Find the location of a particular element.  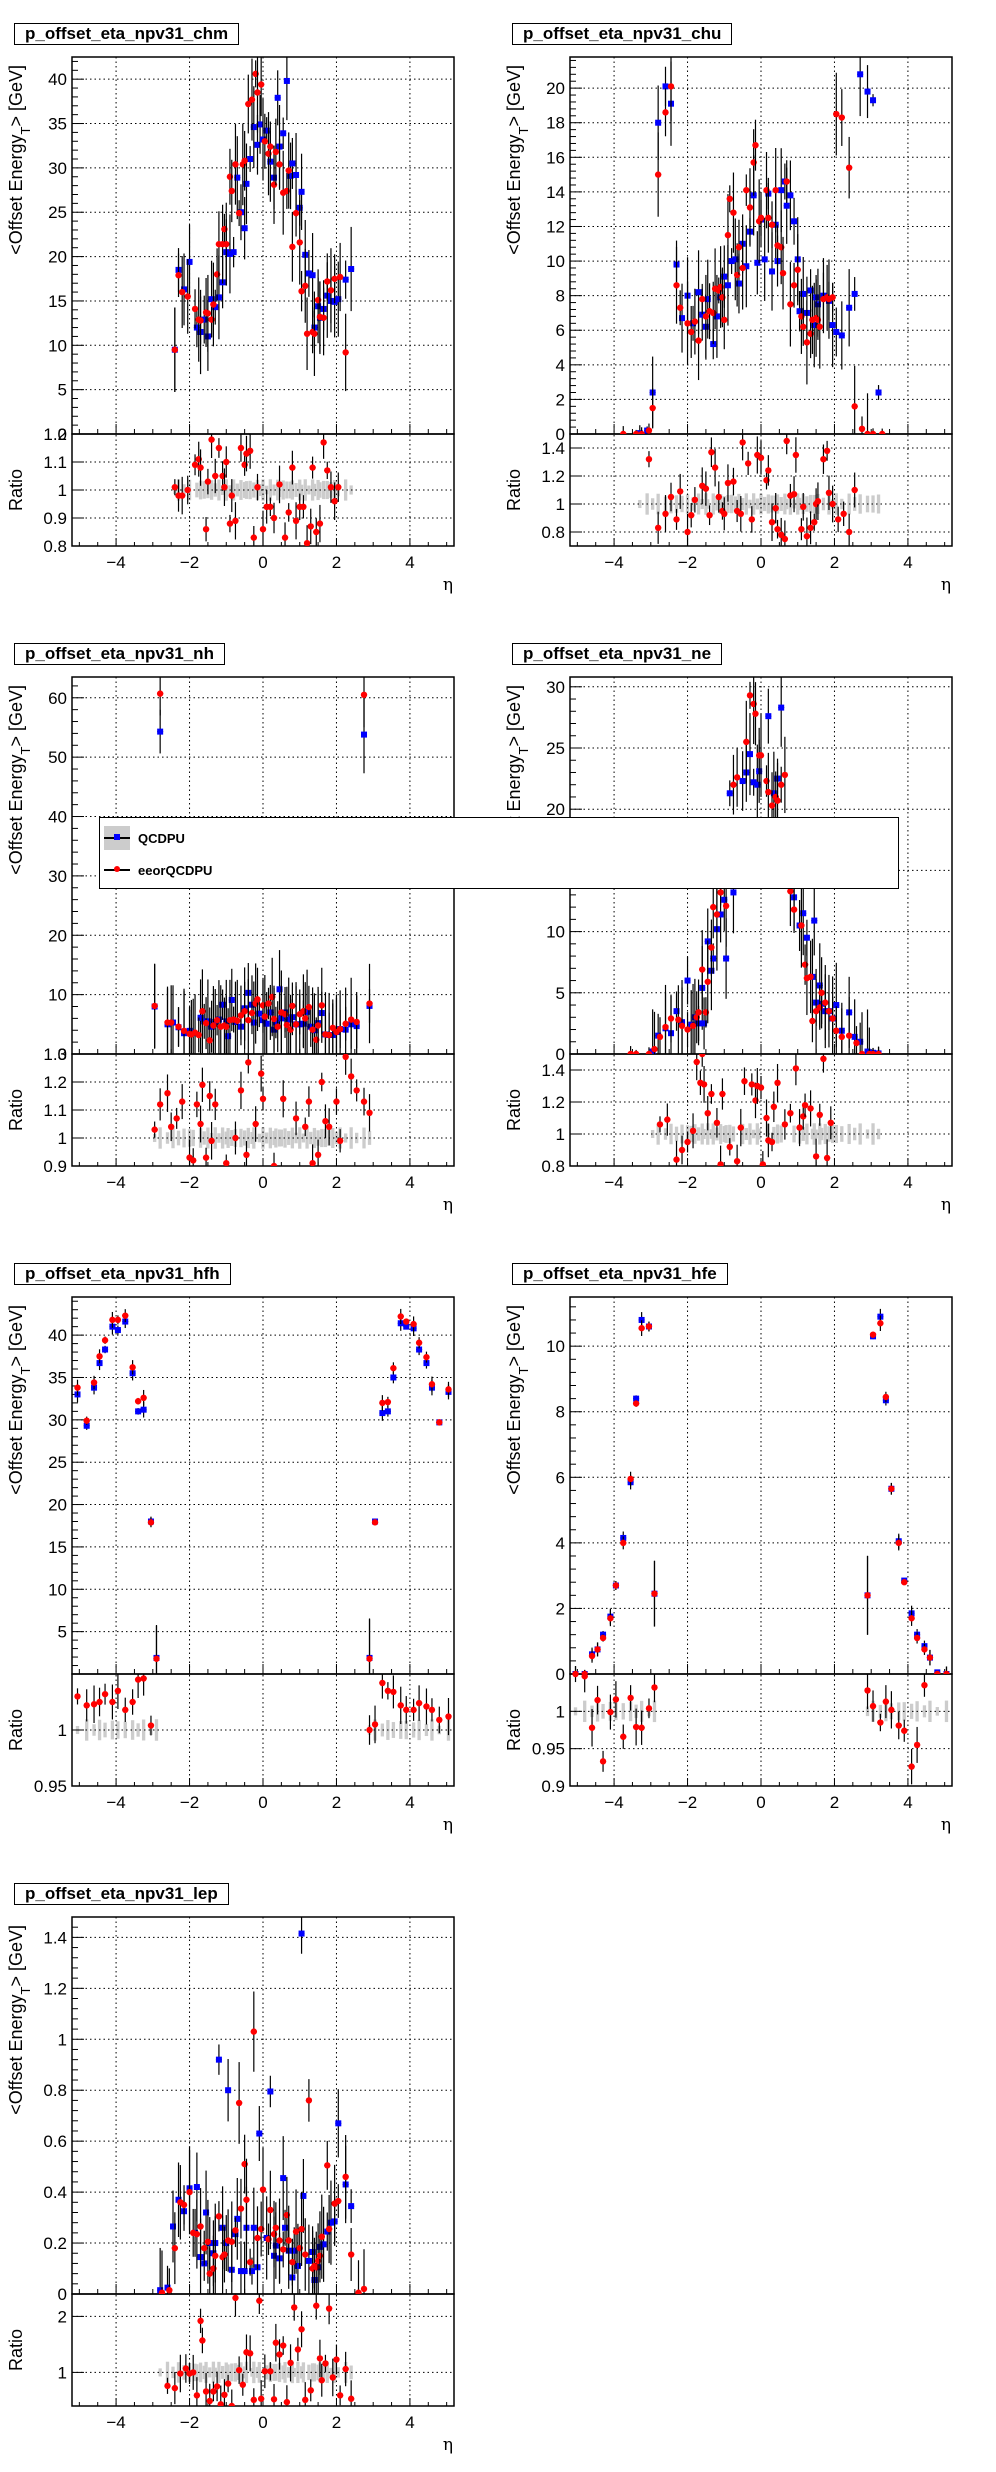

y-tick-label: 1 is located at coordinates (62, 2039).